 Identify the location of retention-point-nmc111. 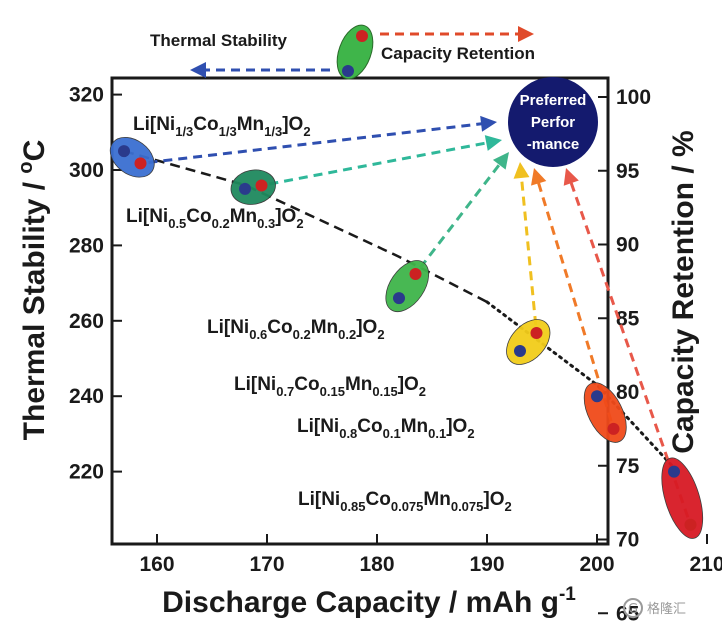
(140, 163).